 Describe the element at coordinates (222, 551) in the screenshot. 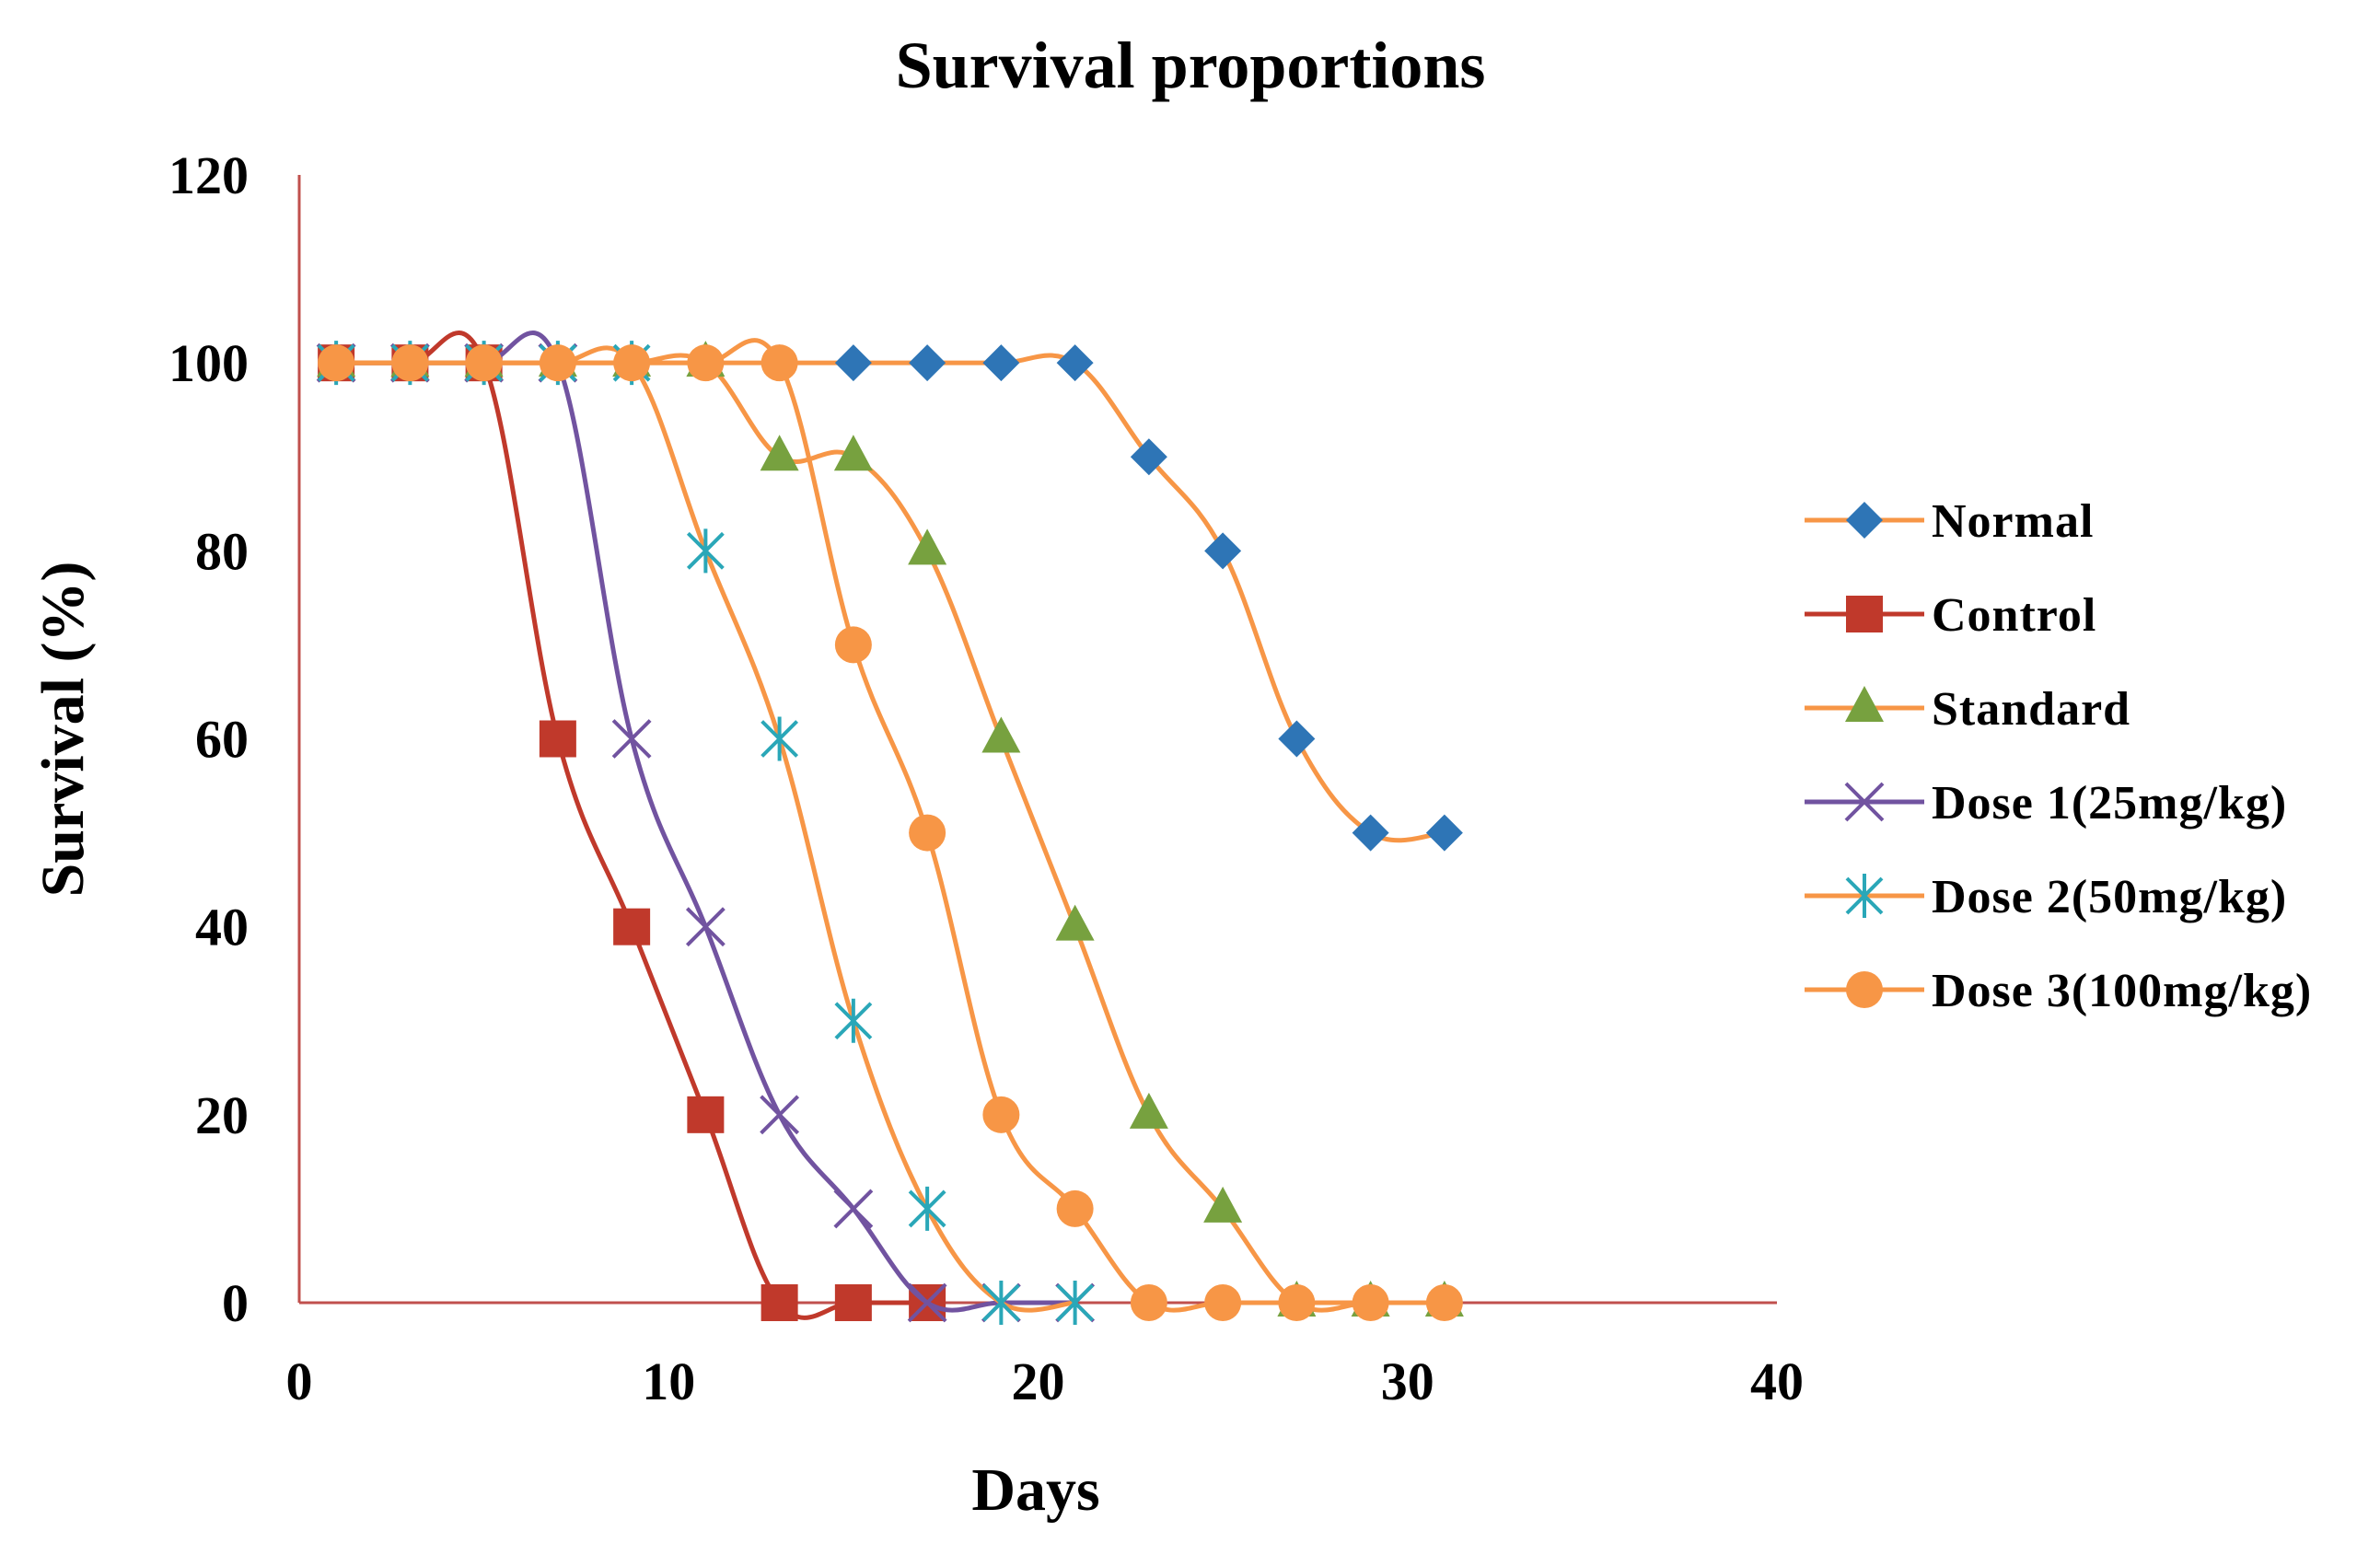

I see `y-tick-label: 80` at that location.